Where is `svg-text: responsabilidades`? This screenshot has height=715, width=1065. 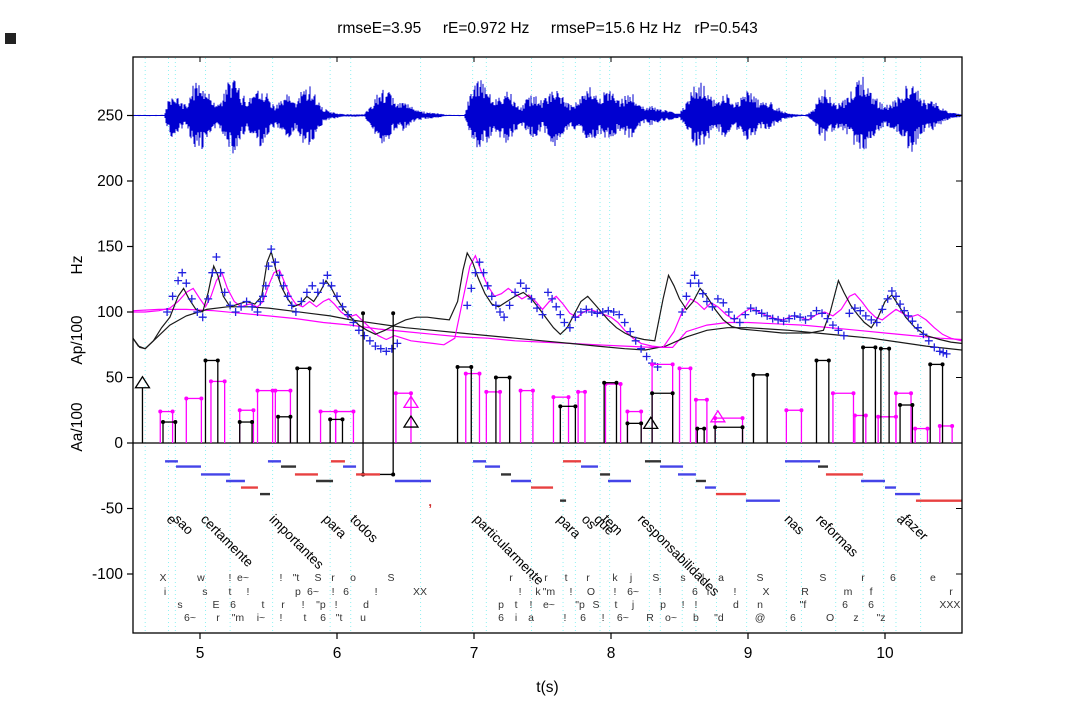
svg-text: responsabilidades is located at coordinates (679, 556).